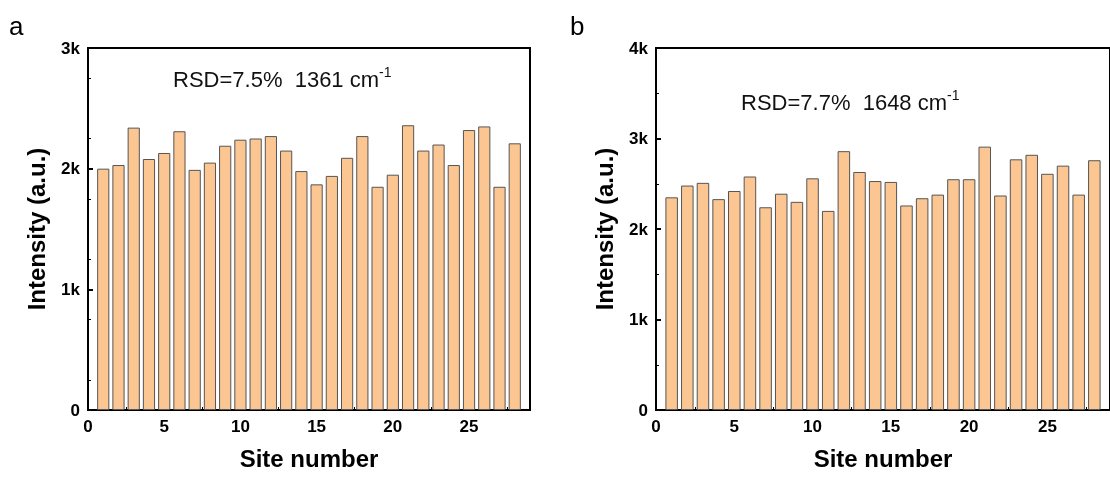 The image size is (1110, 483). I want to click on chart-title: a, so click(16, 26).